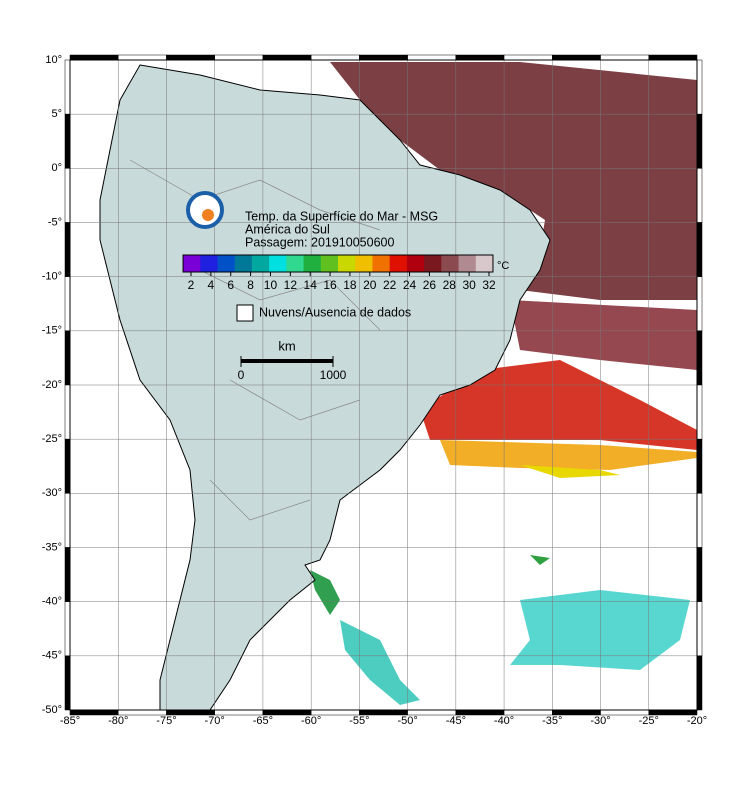 Image resolution: width=741 pixels, height=786 pixels. I want to click on colorbar-border, so click(338, 263).